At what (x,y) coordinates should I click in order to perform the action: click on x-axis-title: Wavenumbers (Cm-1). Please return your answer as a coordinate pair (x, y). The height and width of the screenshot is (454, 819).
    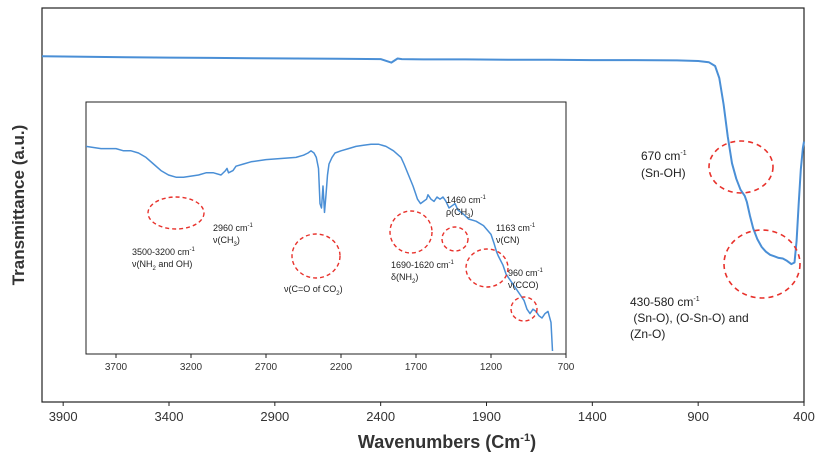
    Looking at the image, I should click on (447, 442).